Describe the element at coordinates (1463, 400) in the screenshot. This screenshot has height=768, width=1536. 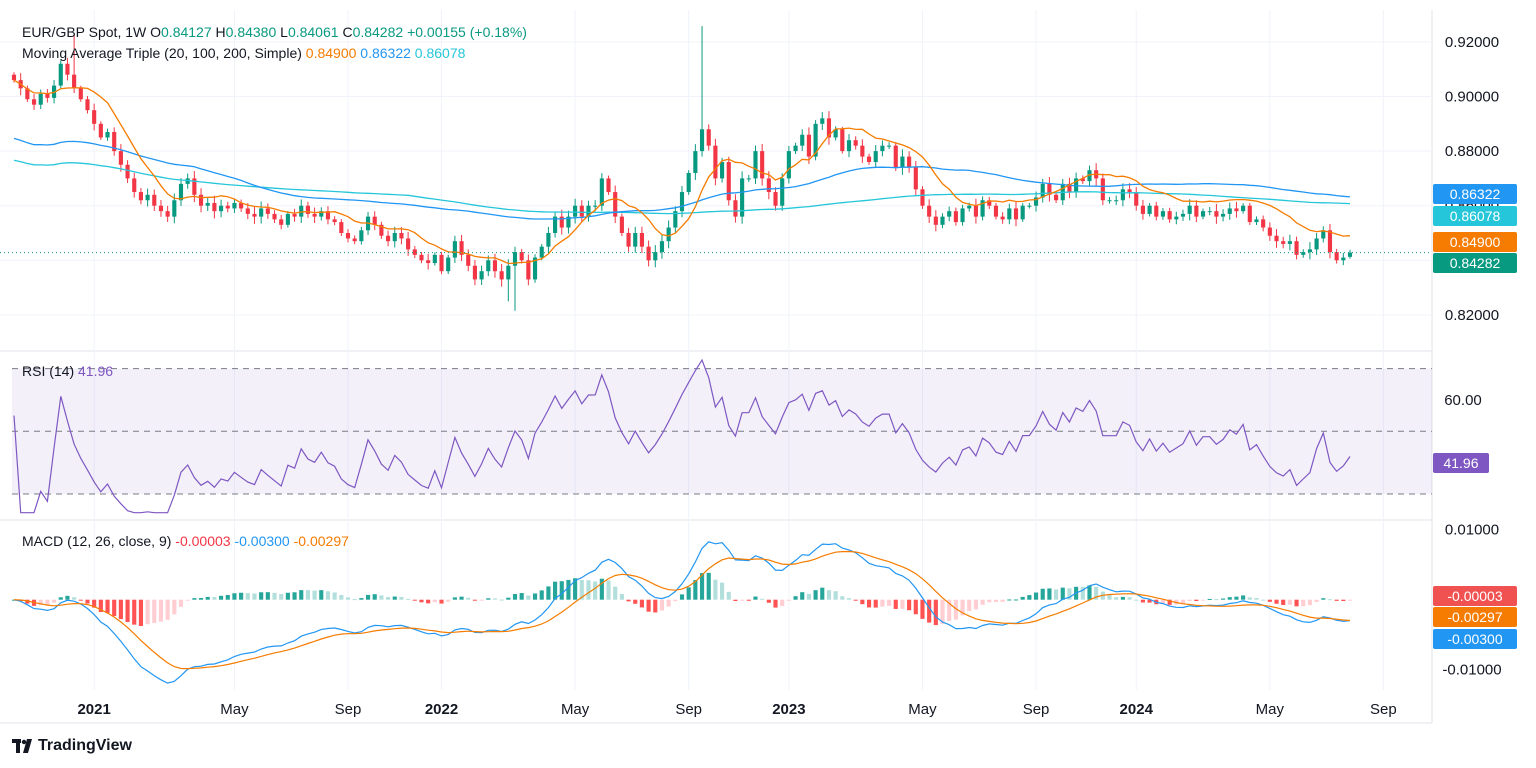
I see `rsi-axis-label: 60.00` at that location.